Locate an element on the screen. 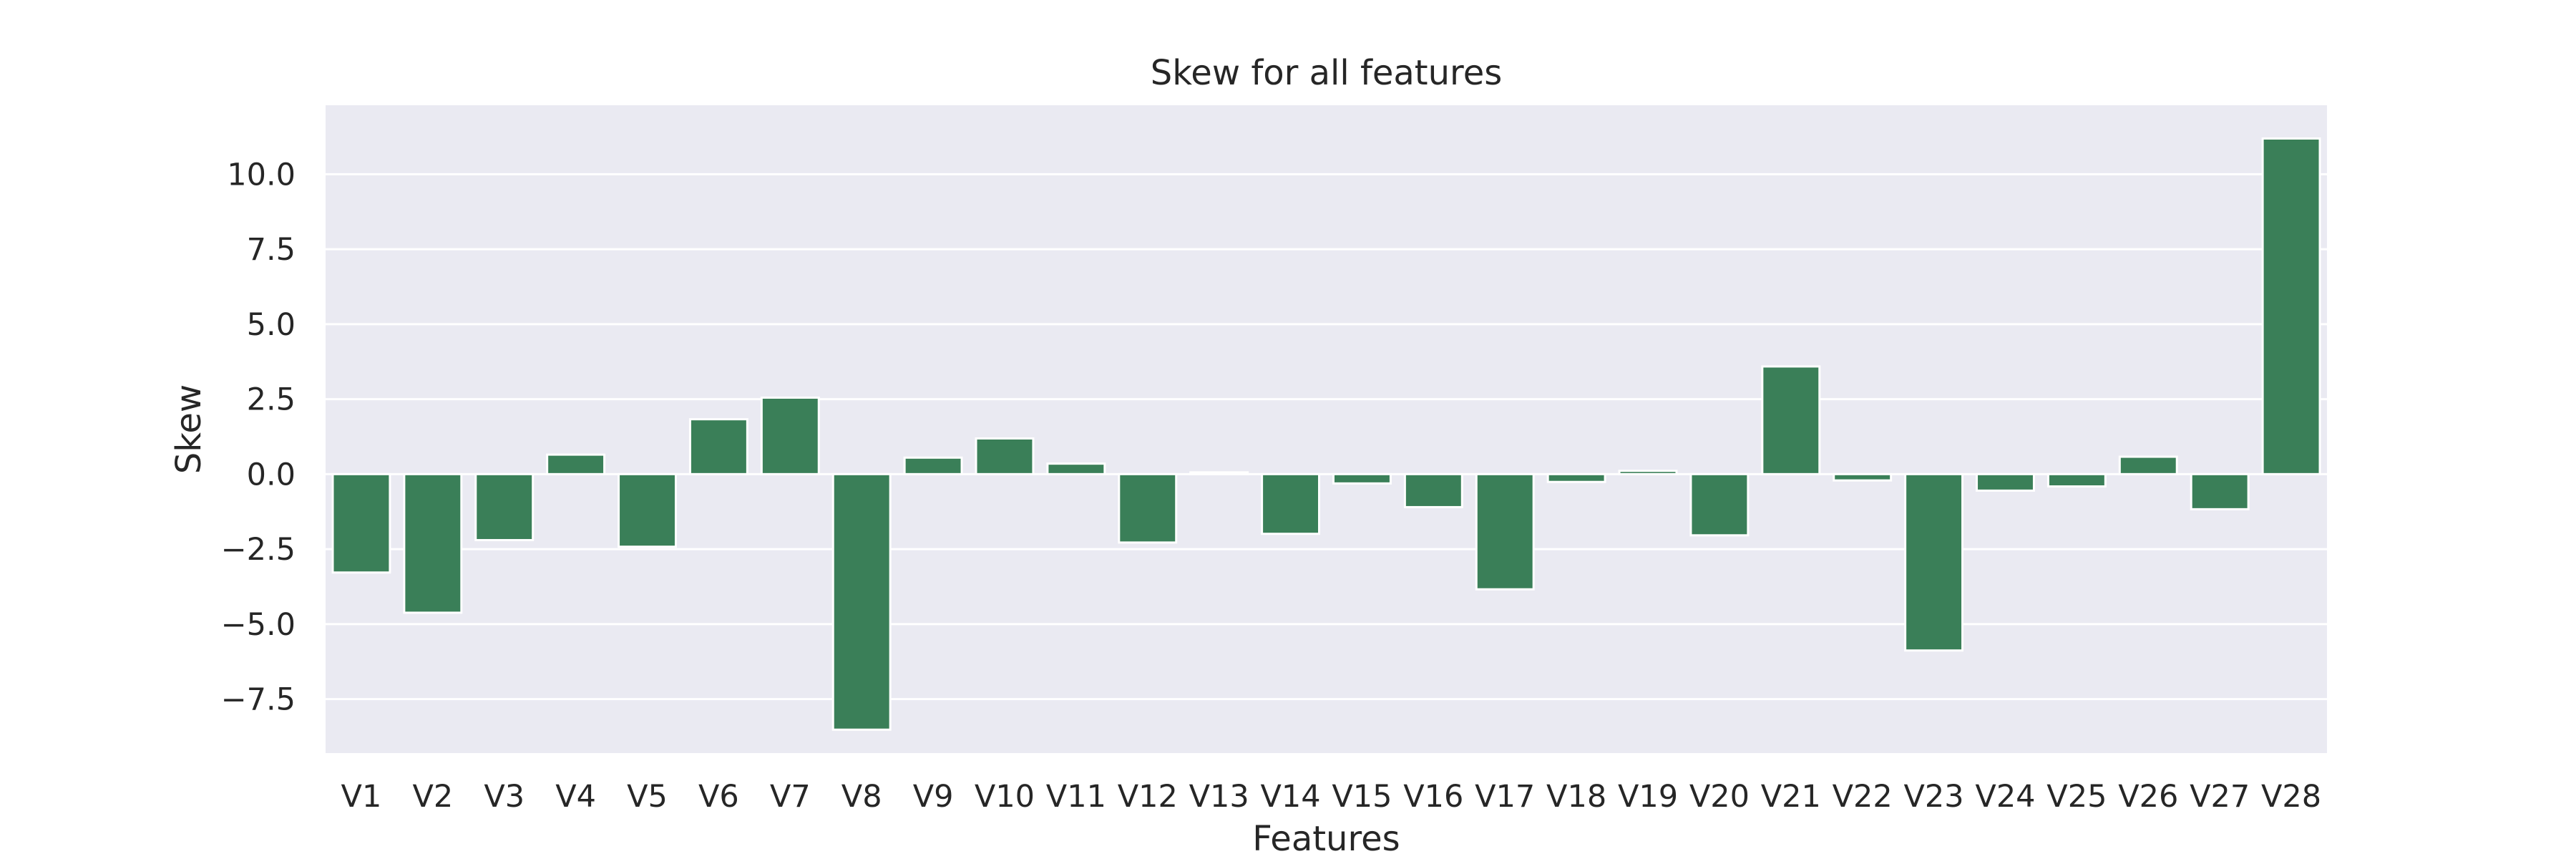  x-tick-label: V6 is located at coordinates (718, 797).